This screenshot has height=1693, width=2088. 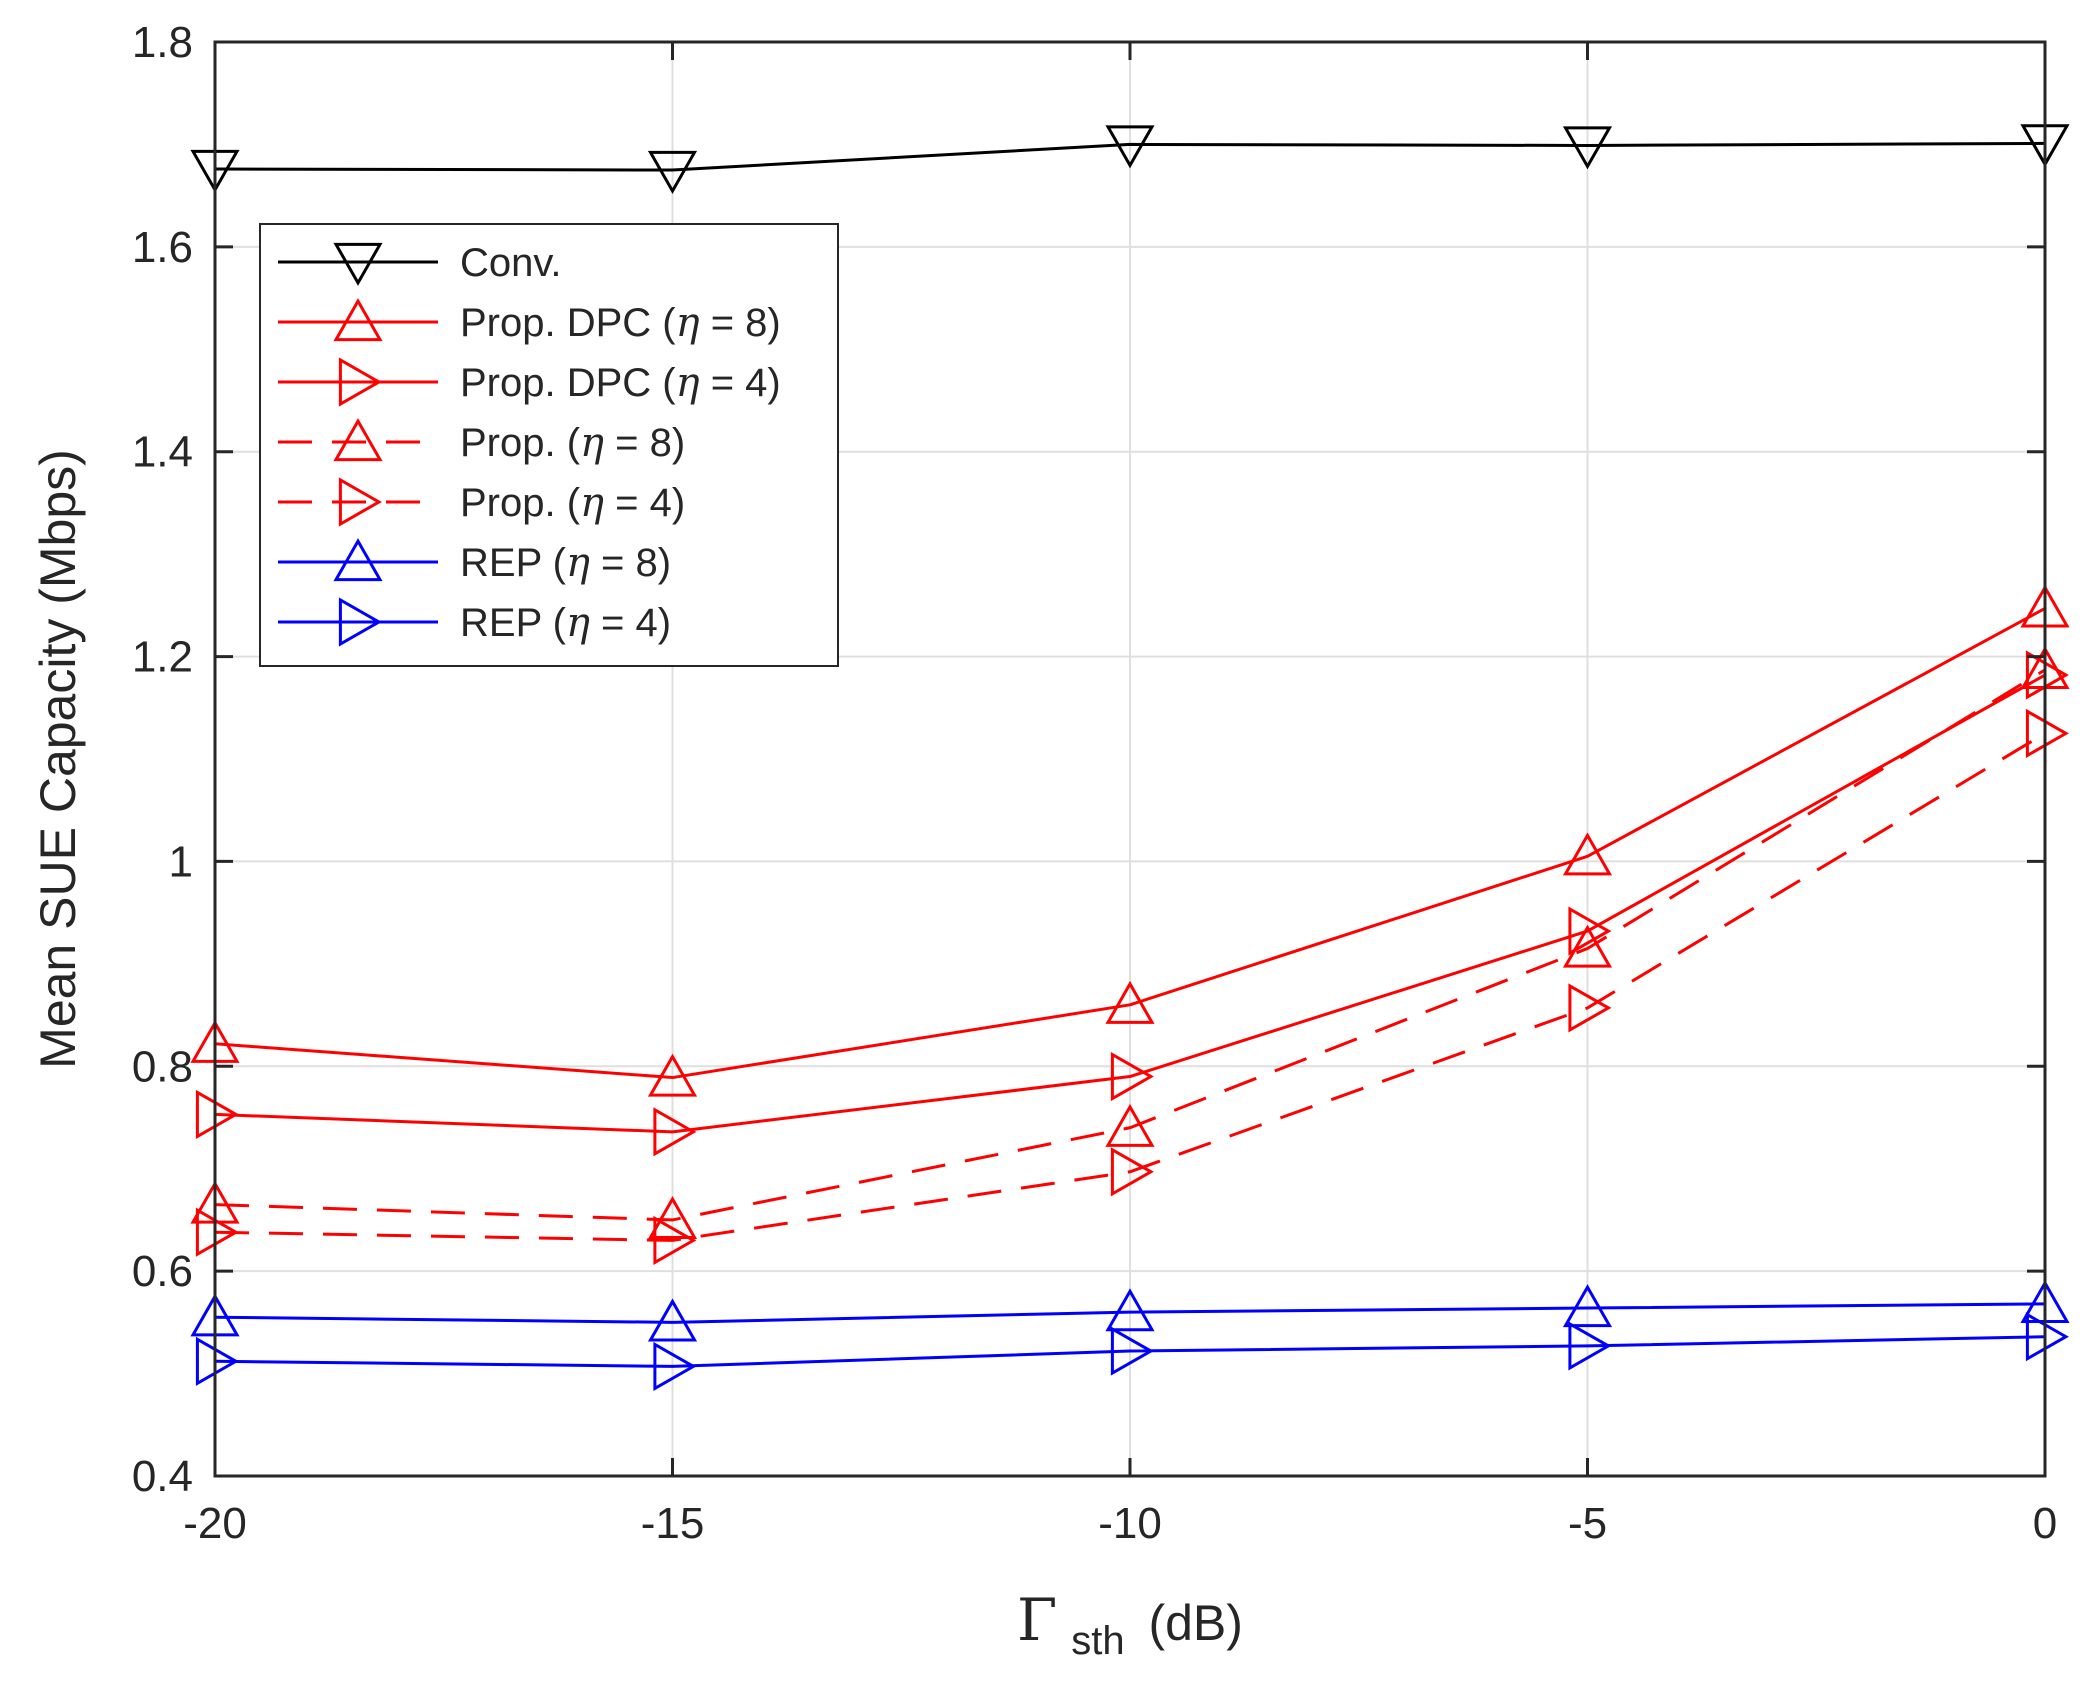 I want to click on legend-label-text: Conv., so click(x=511, y=263).